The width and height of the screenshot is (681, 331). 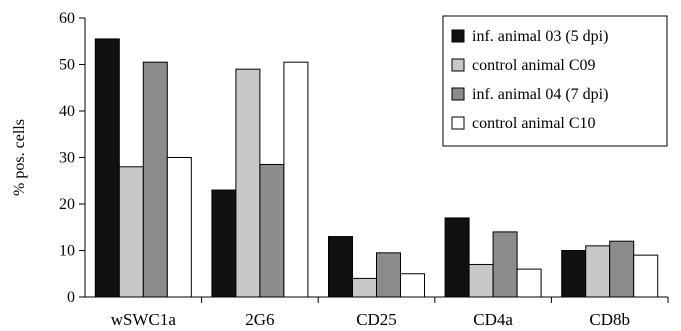 What do you see at coordinates (259, 319) in the screenshot?
I see `x-tick-label: 2G6` at bounding box center [259, 319].